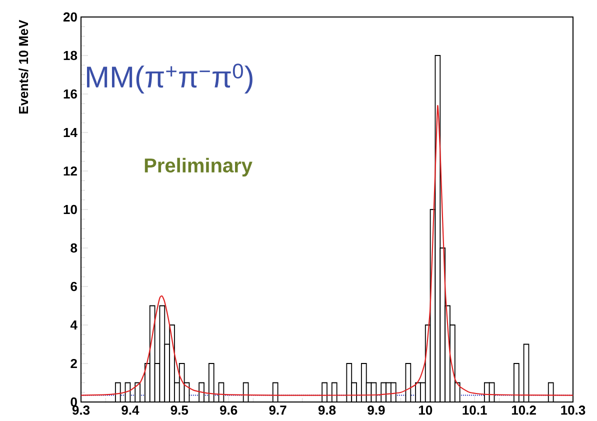 Image resolution: width=597 pixels, height=421 pixels. I want to click on x-tick-label: 9.3, so click(81, 410).